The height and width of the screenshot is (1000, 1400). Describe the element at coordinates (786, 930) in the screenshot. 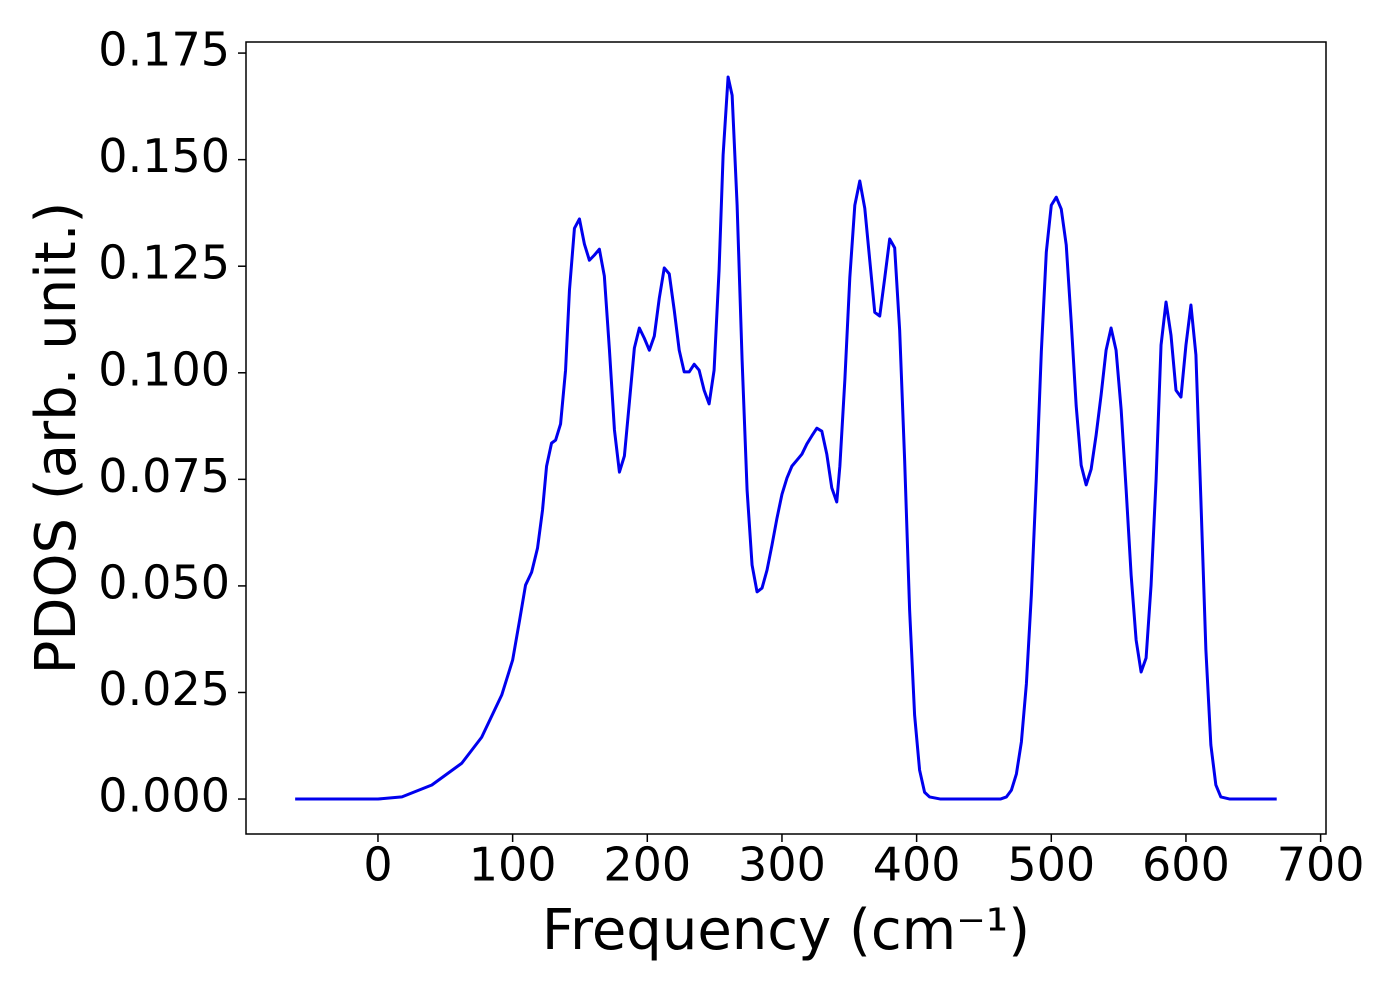

I see `x-axis-label: Frequency (cm⁻¹)` at that location.